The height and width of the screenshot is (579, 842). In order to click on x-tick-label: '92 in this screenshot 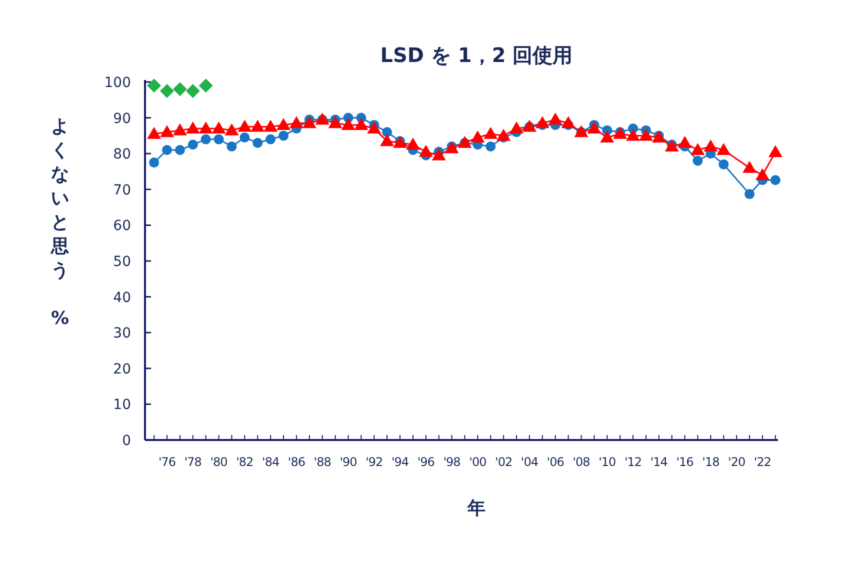, I will do `click(374, 462)`.